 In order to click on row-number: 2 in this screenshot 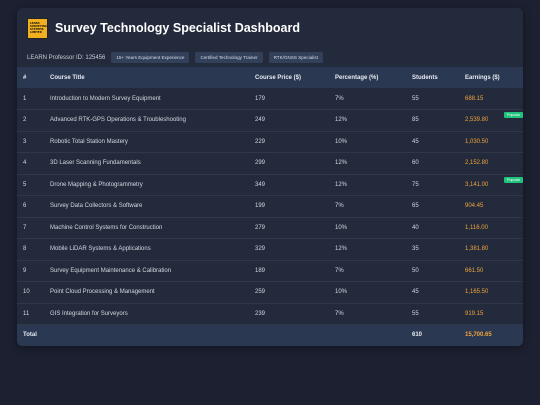, I will do `click(30, 121)`.